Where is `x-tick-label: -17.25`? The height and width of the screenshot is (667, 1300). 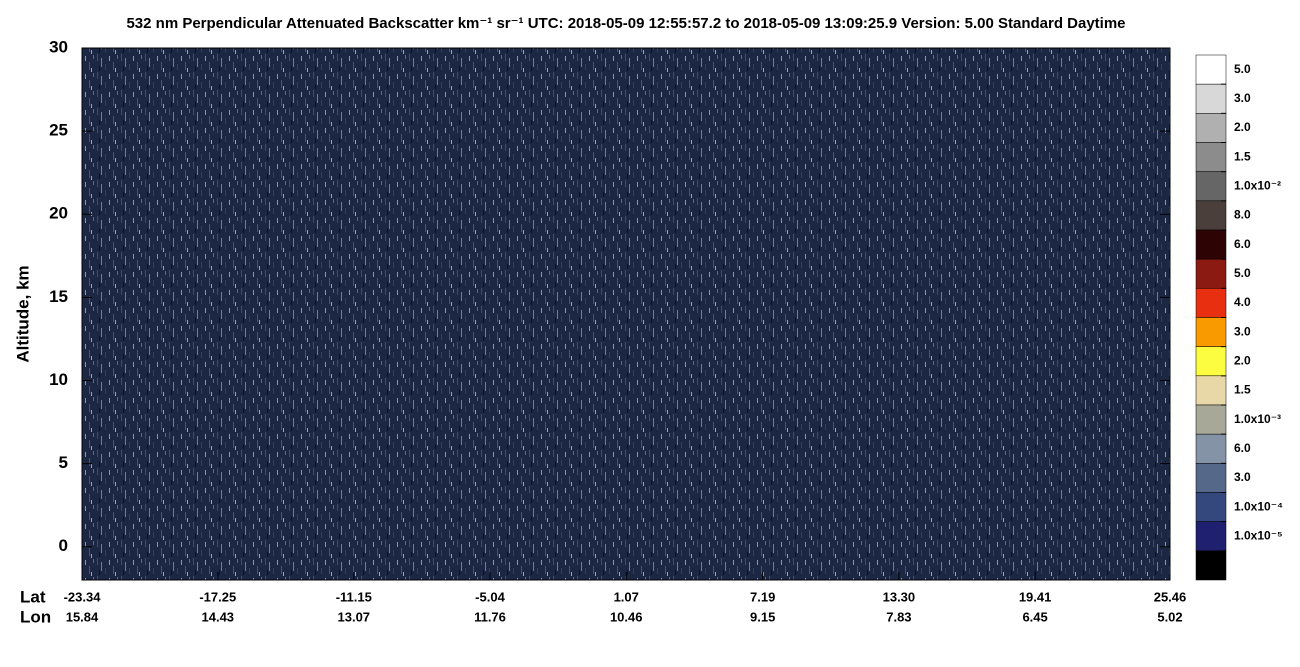
x-tick-label: -17.25 is located at coordinates (217, 596).